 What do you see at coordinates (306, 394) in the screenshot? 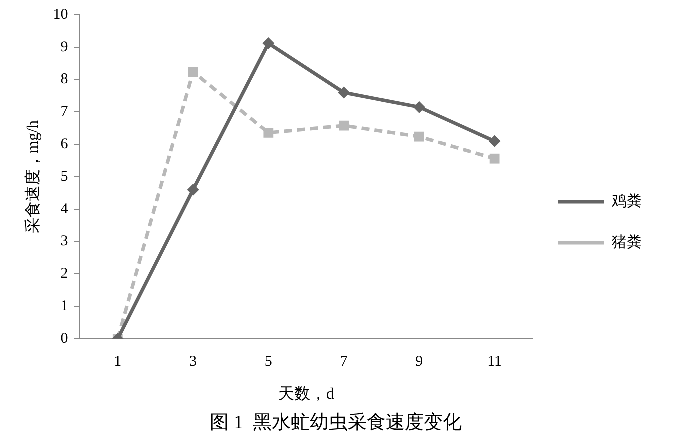
I see `x-axis-title: 天数，d` at bounding box center [306, 394].